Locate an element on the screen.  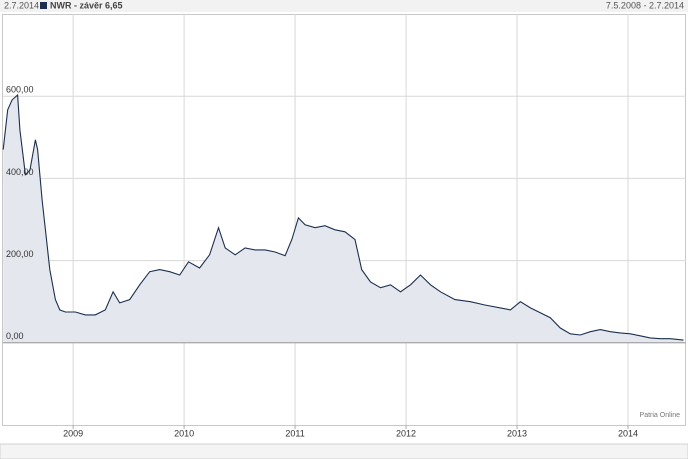
x-tick-label: 2011 is located at coordinates (294, 433).